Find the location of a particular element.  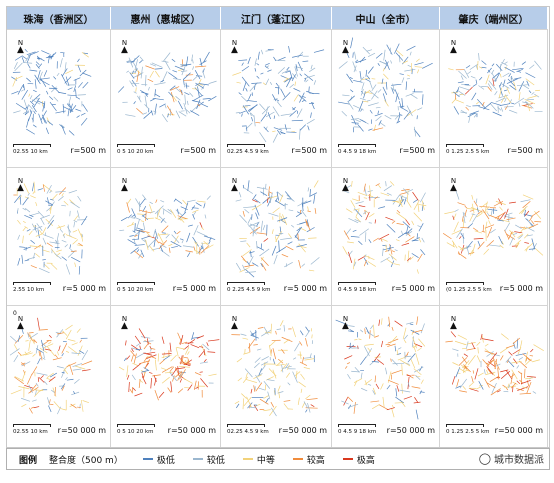

zero-mark: 0 is located at coordinates (15, 313).